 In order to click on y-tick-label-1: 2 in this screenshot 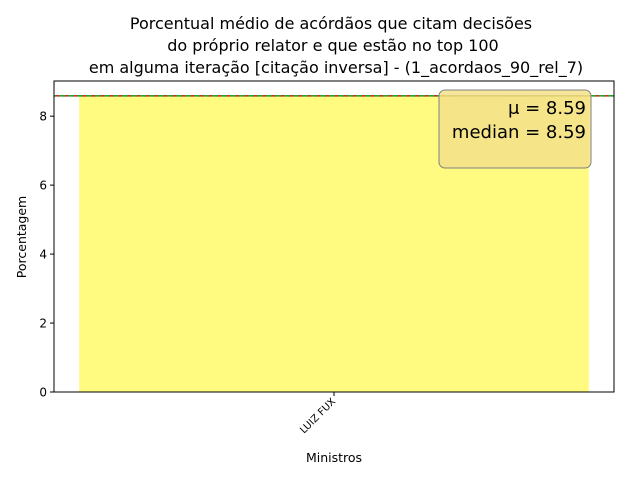, I will do `click(43, 324)`.